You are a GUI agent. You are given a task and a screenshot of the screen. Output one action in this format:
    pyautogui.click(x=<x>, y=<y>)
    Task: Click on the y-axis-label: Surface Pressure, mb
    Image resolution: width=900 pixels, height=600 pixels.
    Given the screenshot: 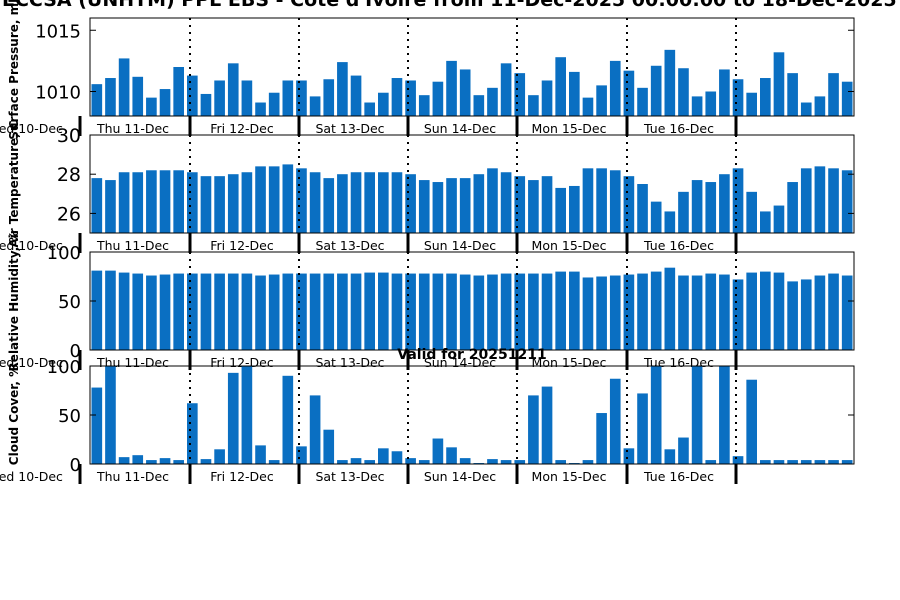 What is the action you would take?
    pyautogui.click(x=14, y=70)
    